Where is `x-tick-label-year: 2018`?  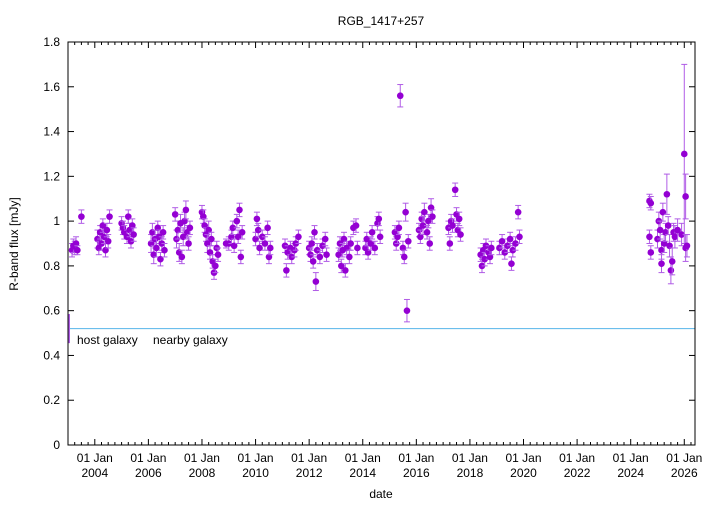
x-tick-label-year: 2018 is located at coordinates (470, 473).